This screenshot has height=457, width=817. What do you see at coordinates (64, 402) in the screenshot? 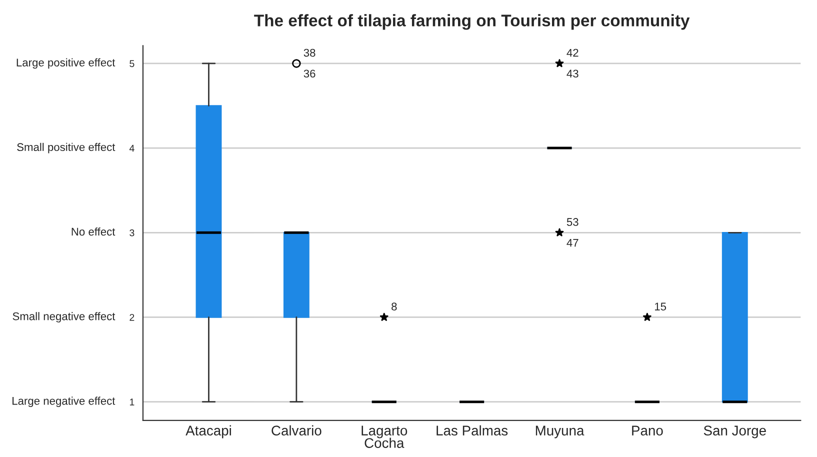
I see `text: Large negative effect` at bounding box center [64, 402].